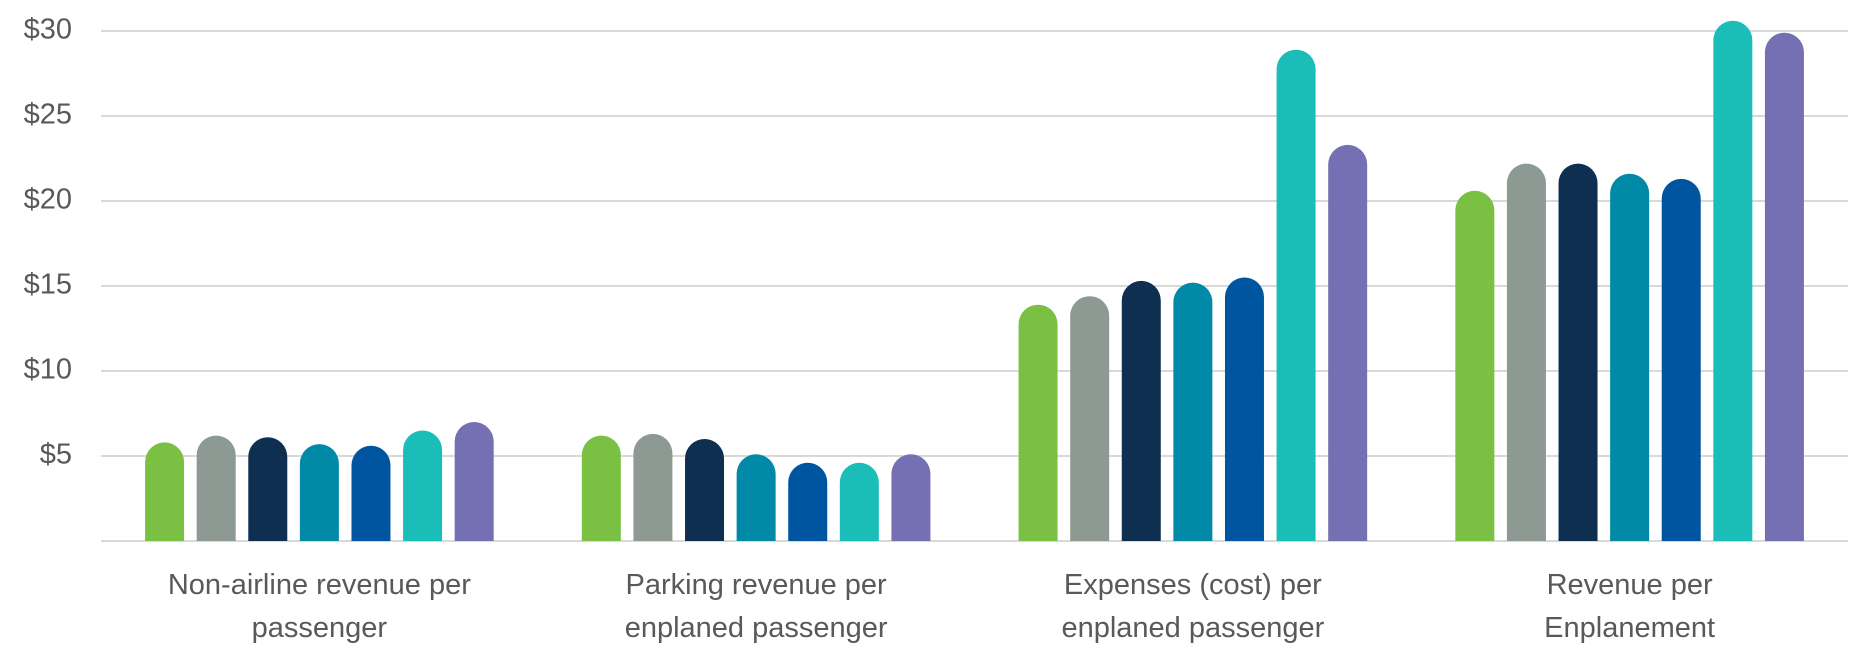 This screenshot has width=1859, height=646. Describe the element at coordinates (1630, 606) in the screenshot. I see `x-tick-label: Revenue per Enplanement` at that location.